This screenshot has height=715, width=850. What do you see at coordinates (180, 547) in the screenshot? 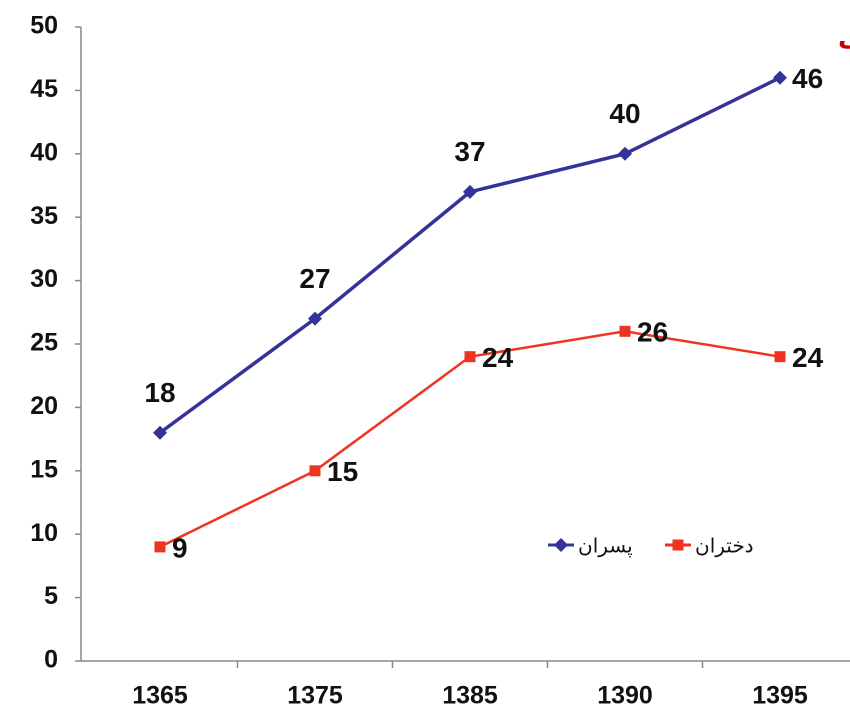
I see `data-label: 9` at bounding box center [180, 547].